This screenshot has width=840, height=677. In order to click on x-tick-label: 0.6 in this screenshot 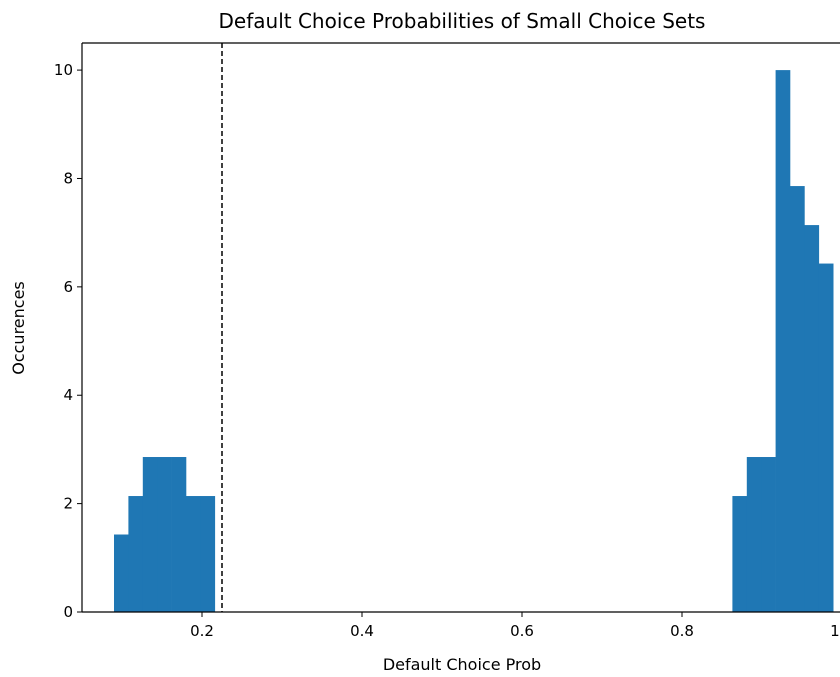, I will do `click(522, 631)`.